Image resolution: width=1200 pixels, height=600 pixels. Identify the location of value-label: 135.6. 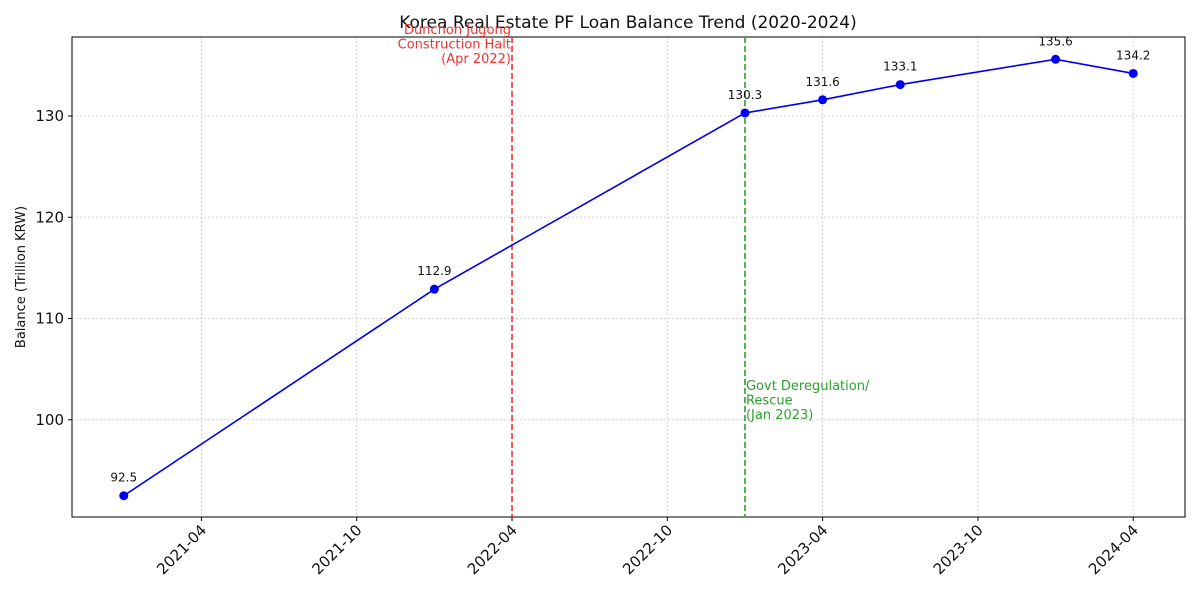
(1055, 41).